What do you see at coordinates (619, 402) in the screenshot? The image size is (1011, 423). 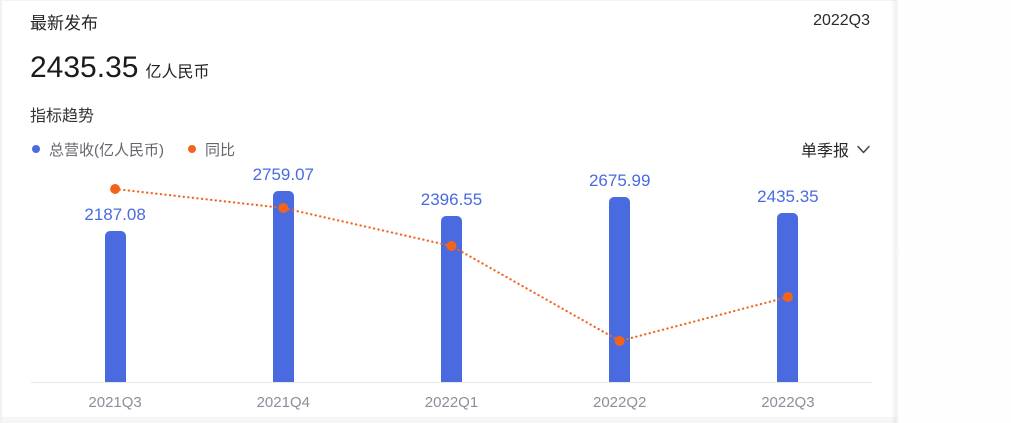 I see `x-tick-2022Q2: 2022Q2` at bounding box center [619, 402].